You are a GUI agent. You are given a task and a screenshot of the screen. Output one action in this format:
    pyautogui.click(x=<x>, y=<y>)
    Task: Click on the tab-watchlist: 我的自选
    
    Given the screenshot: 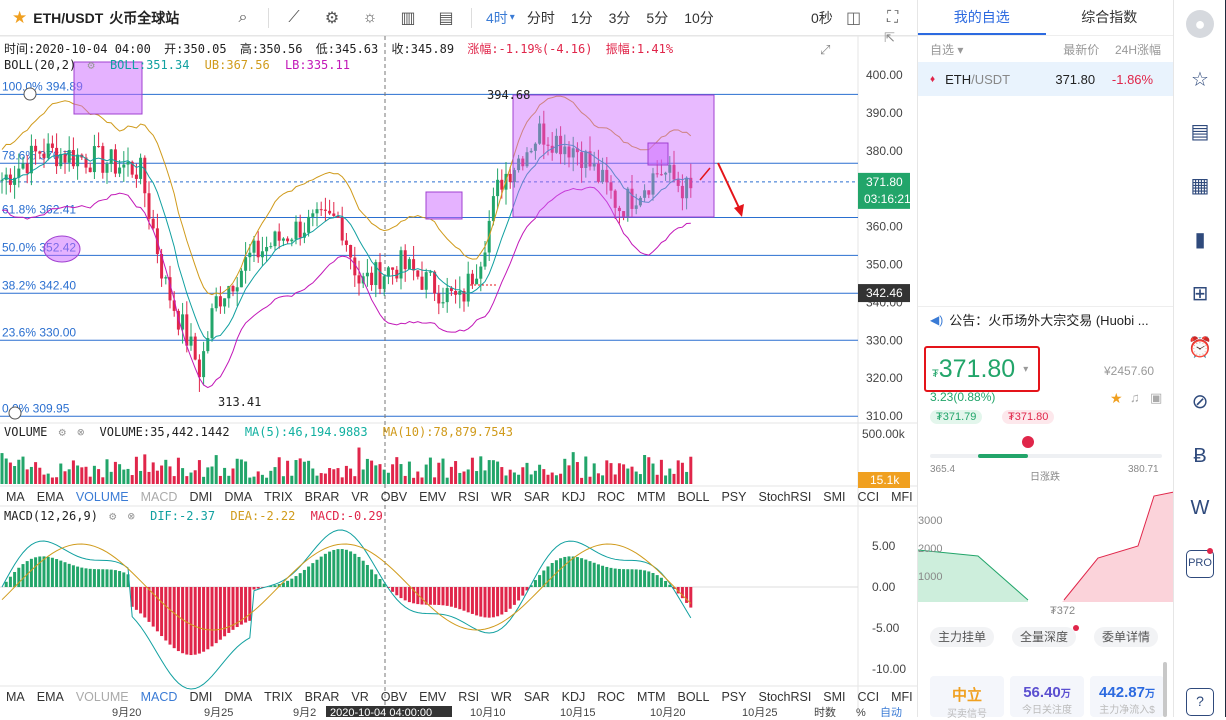 What is the action you would take?
    pyautogui.click(x=982, y=17)
    